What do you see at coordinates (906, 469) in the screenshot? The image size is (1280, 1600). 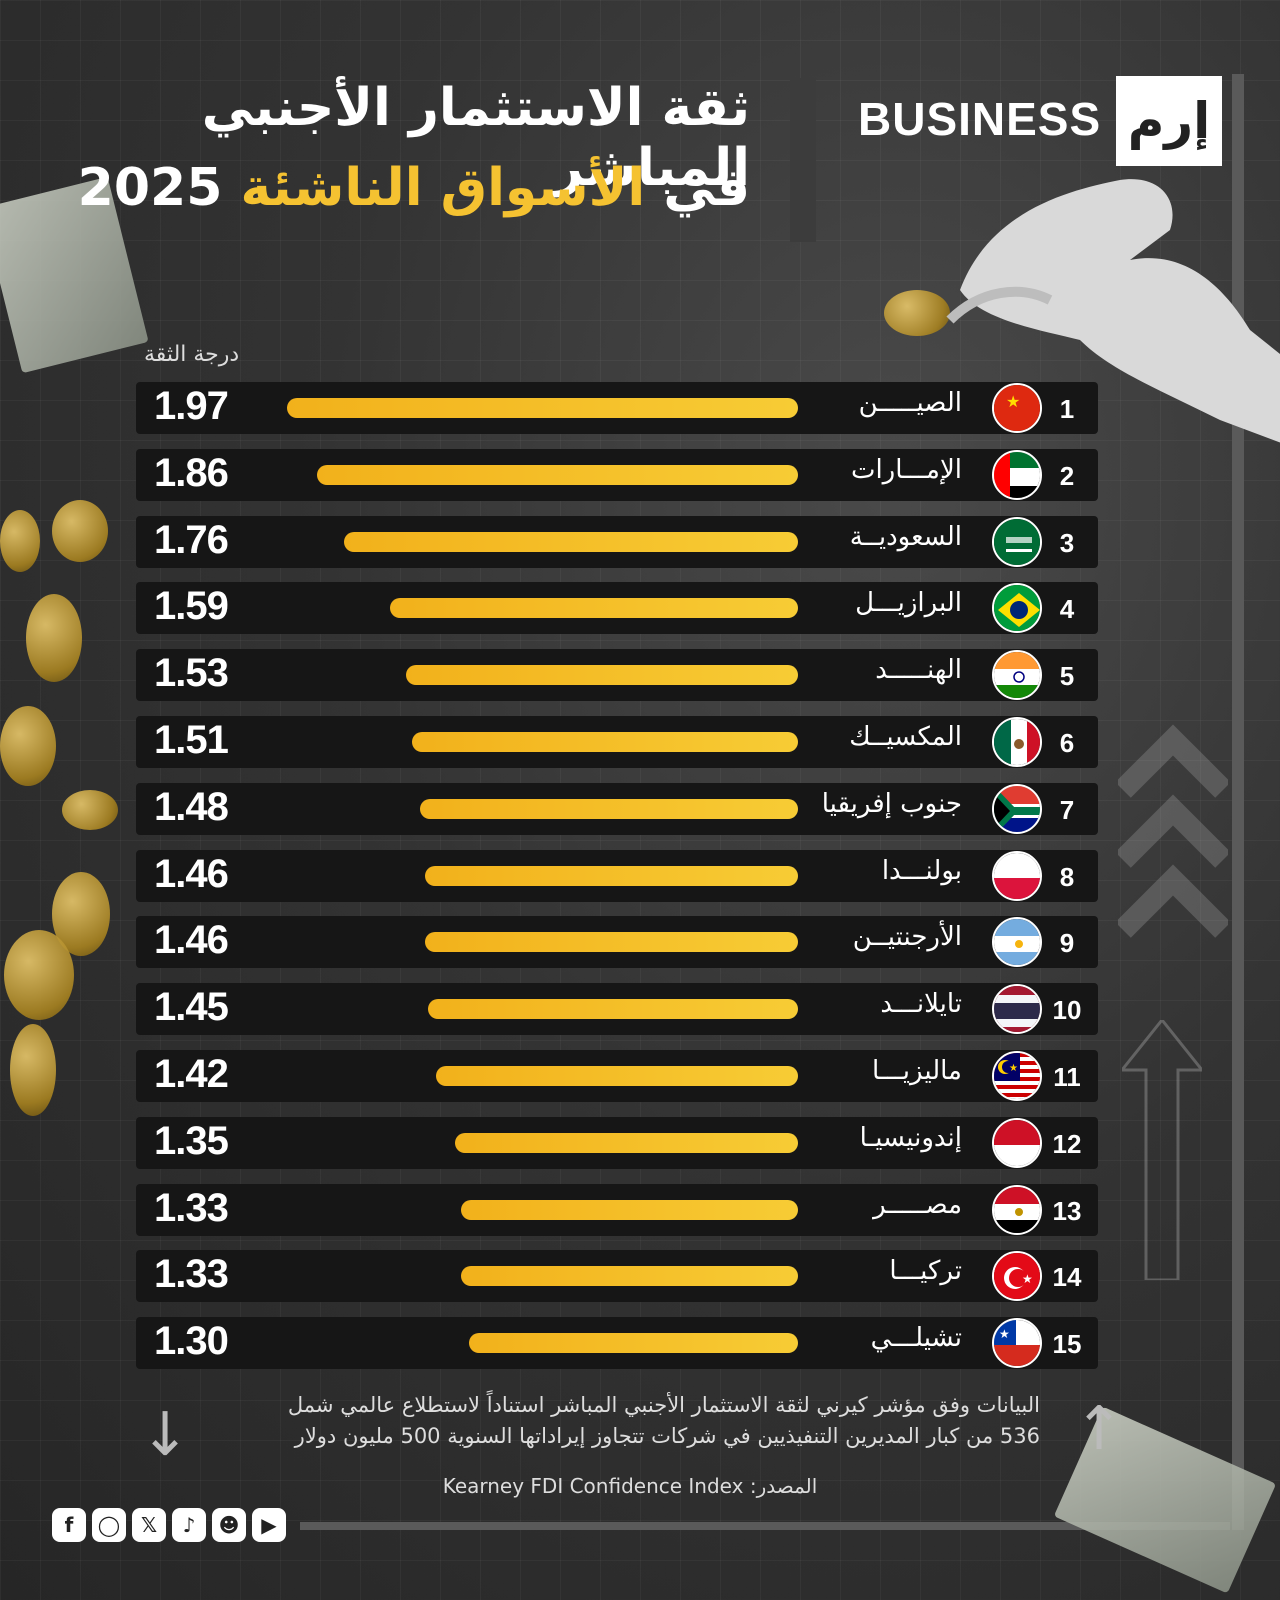 I see `category-label: الإمـــارات` at bounding box center [906, 469].